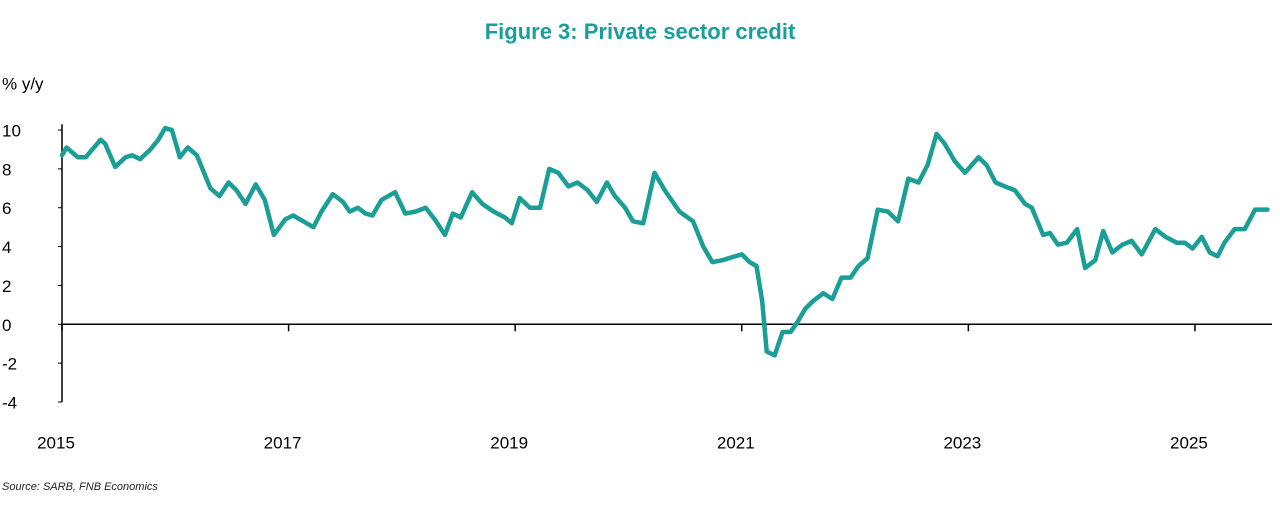 This screenshot has width=1280, height=520. Describe the element at coordinates (80, 487) in the screenshot. I see `source-note: Source: SARB, FNB Economics` at that location.